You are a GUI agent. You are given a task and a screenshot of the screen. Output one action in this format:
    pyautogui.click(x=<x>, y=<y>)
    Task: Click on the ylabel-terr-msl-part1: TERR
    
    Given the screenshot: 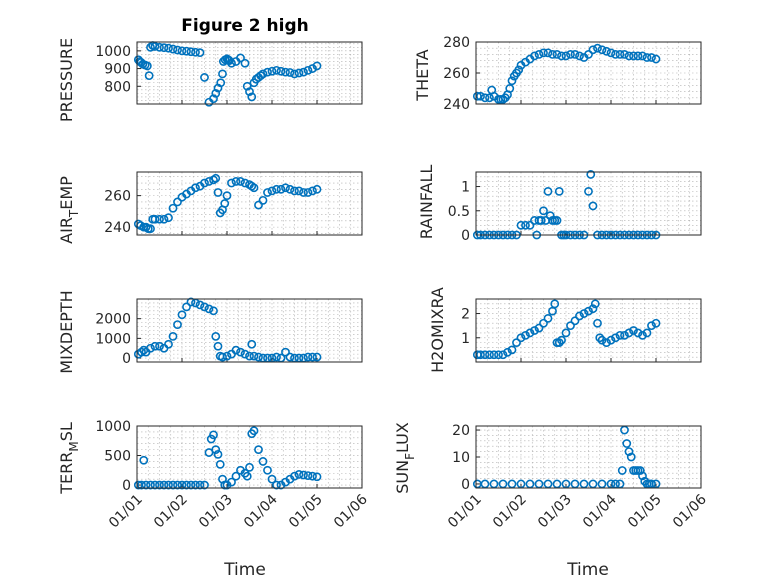 What is the action you would take?
    pyautogui.click(x=66, y=473)
    